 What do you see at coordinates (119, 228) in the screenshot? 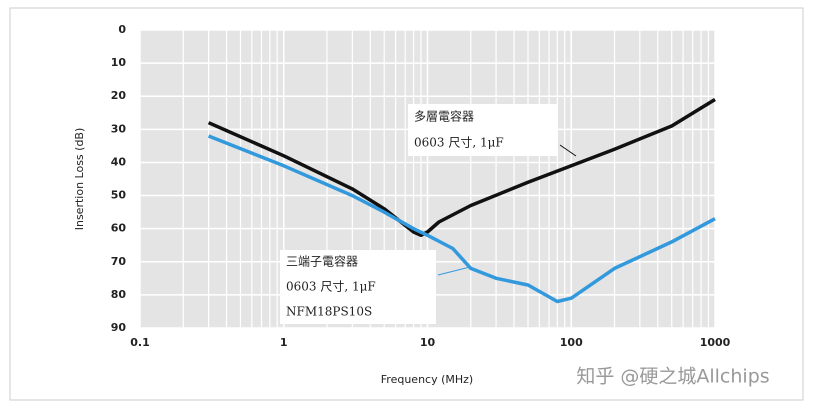
I see `y-tick-label: 60` at bounding box center [119, 228].